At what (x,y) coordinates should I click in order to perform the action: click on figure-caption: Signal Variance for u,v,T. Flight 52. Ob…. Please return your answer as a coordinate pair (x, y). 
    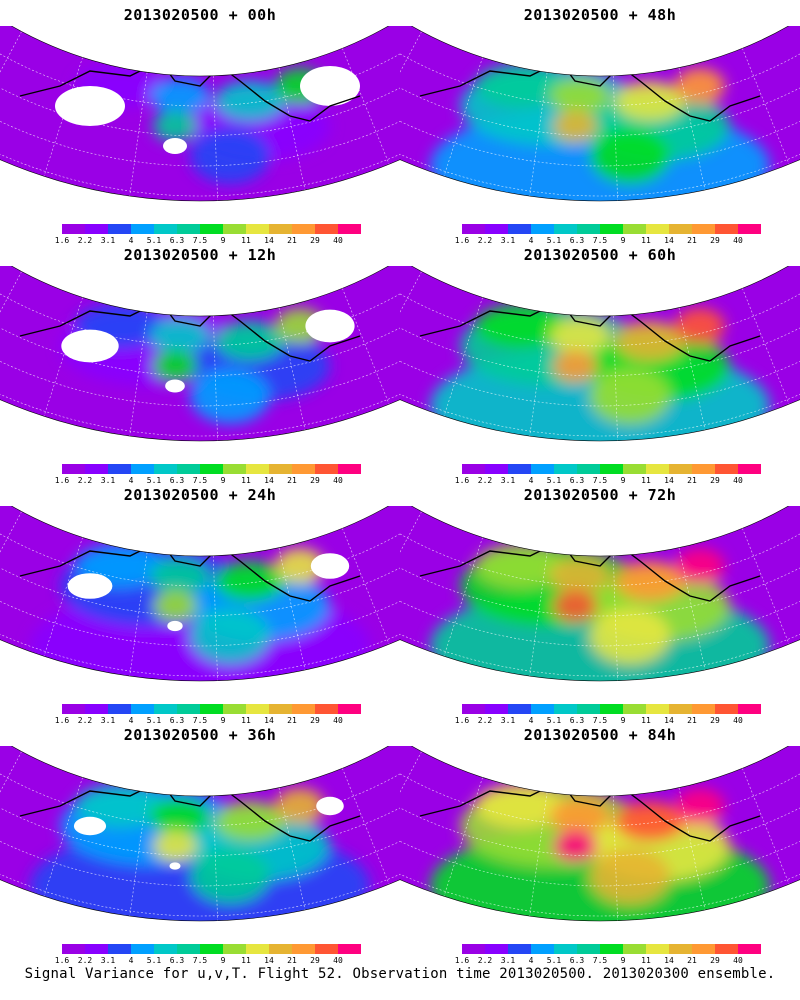
    Looking at the image, I should click on (400, 974).